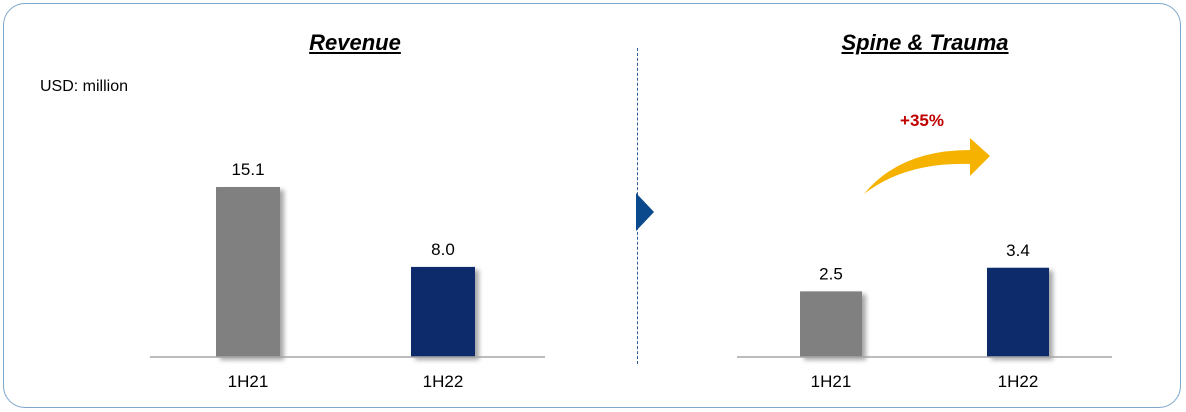 This screenshot has height=412, width=1186. I want to click on spine-trauma-bar-1h21, so click(831, 324).